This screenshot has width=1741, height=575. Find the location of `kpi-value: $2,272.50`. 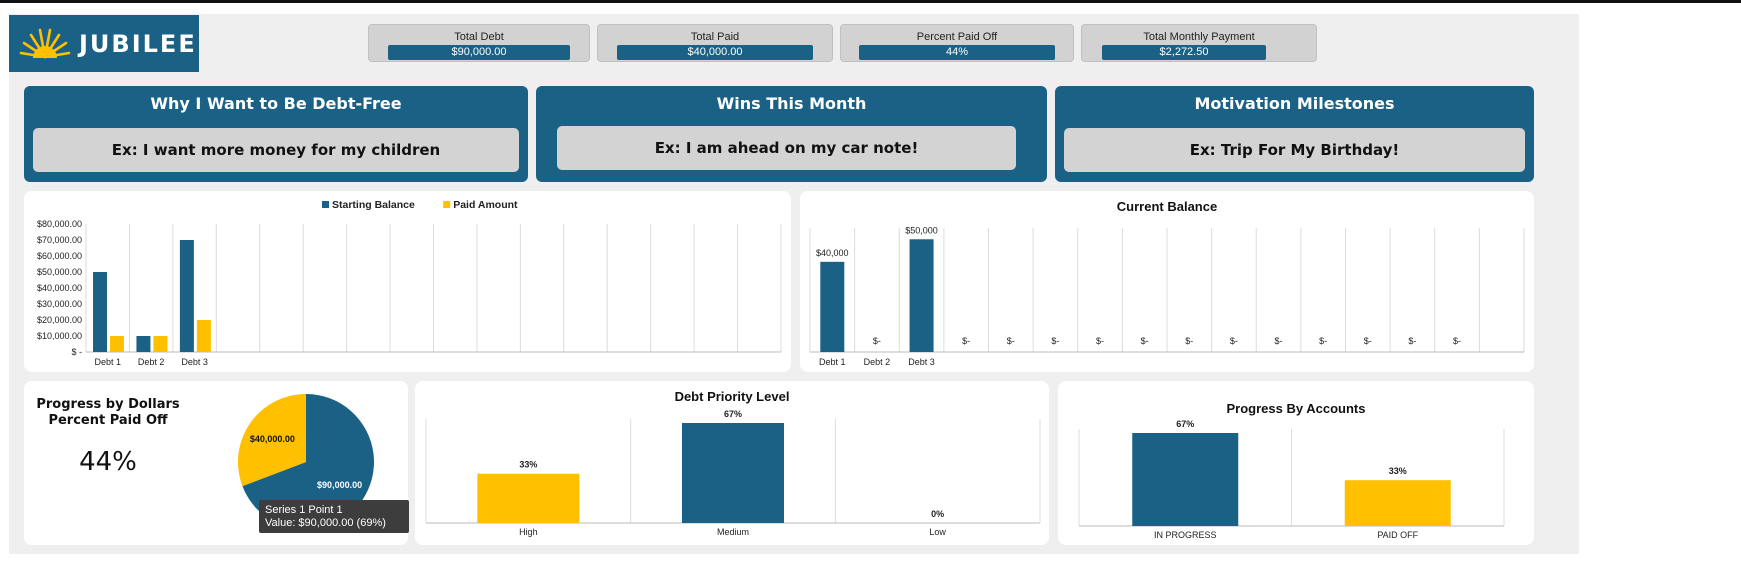

kpi-value: $2,272.50 is located at coordinates (1184, 52).